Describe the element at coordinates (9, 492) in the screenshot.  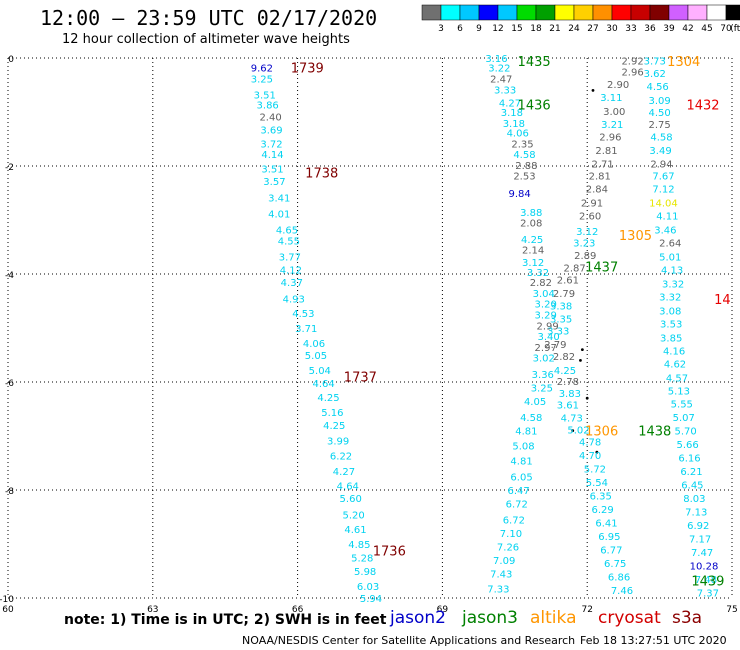
I see `y-tick-label: -8` at that location.